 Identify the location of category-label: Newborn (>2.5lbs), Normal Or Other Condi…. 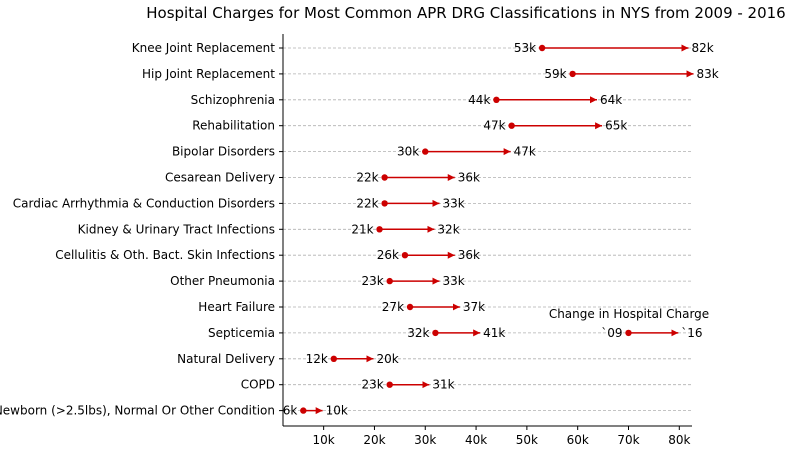
(137, 411).